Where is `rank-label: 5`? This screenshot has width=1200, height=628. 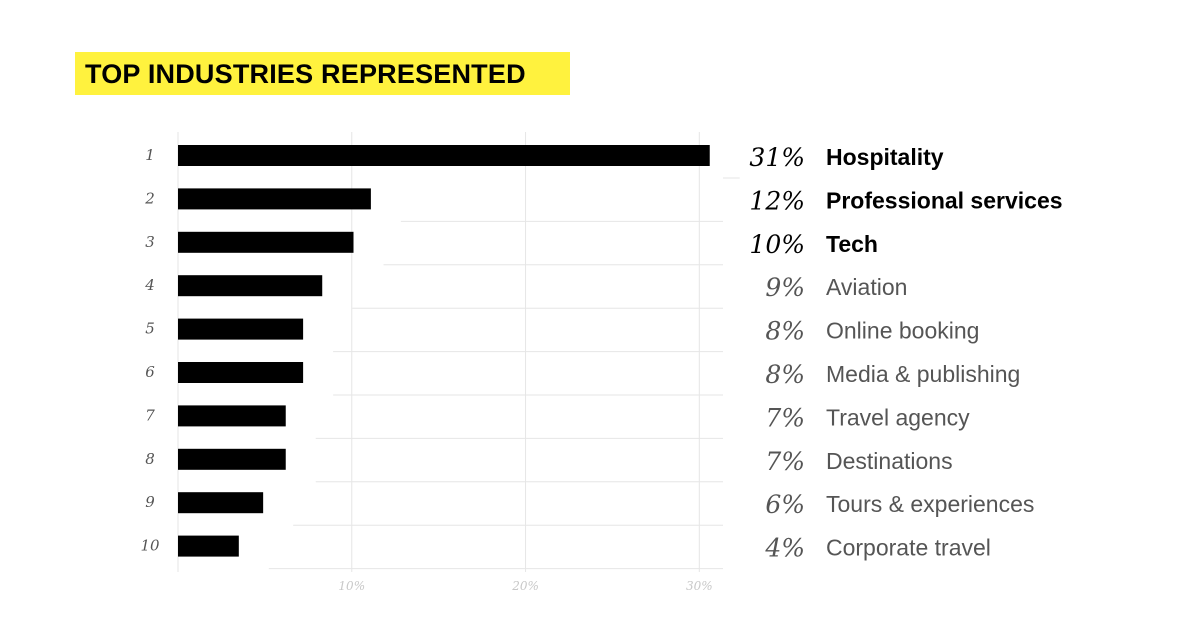
rank-label: 5 is located at coordinates (150, 329).